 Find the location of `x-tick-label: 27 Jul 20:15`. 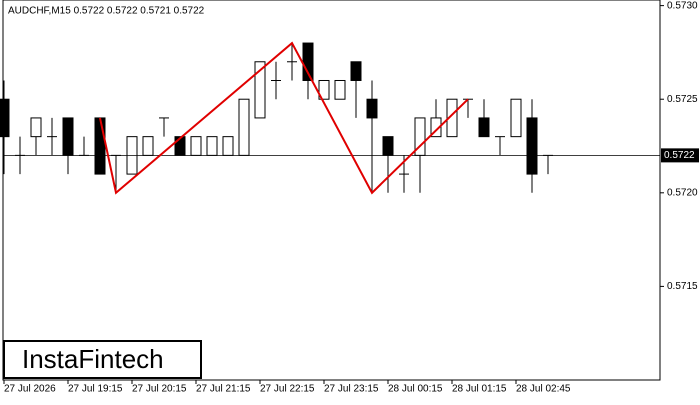

x-tick-label: 27 Jul 20:15 is located at coordinates (159, 389).